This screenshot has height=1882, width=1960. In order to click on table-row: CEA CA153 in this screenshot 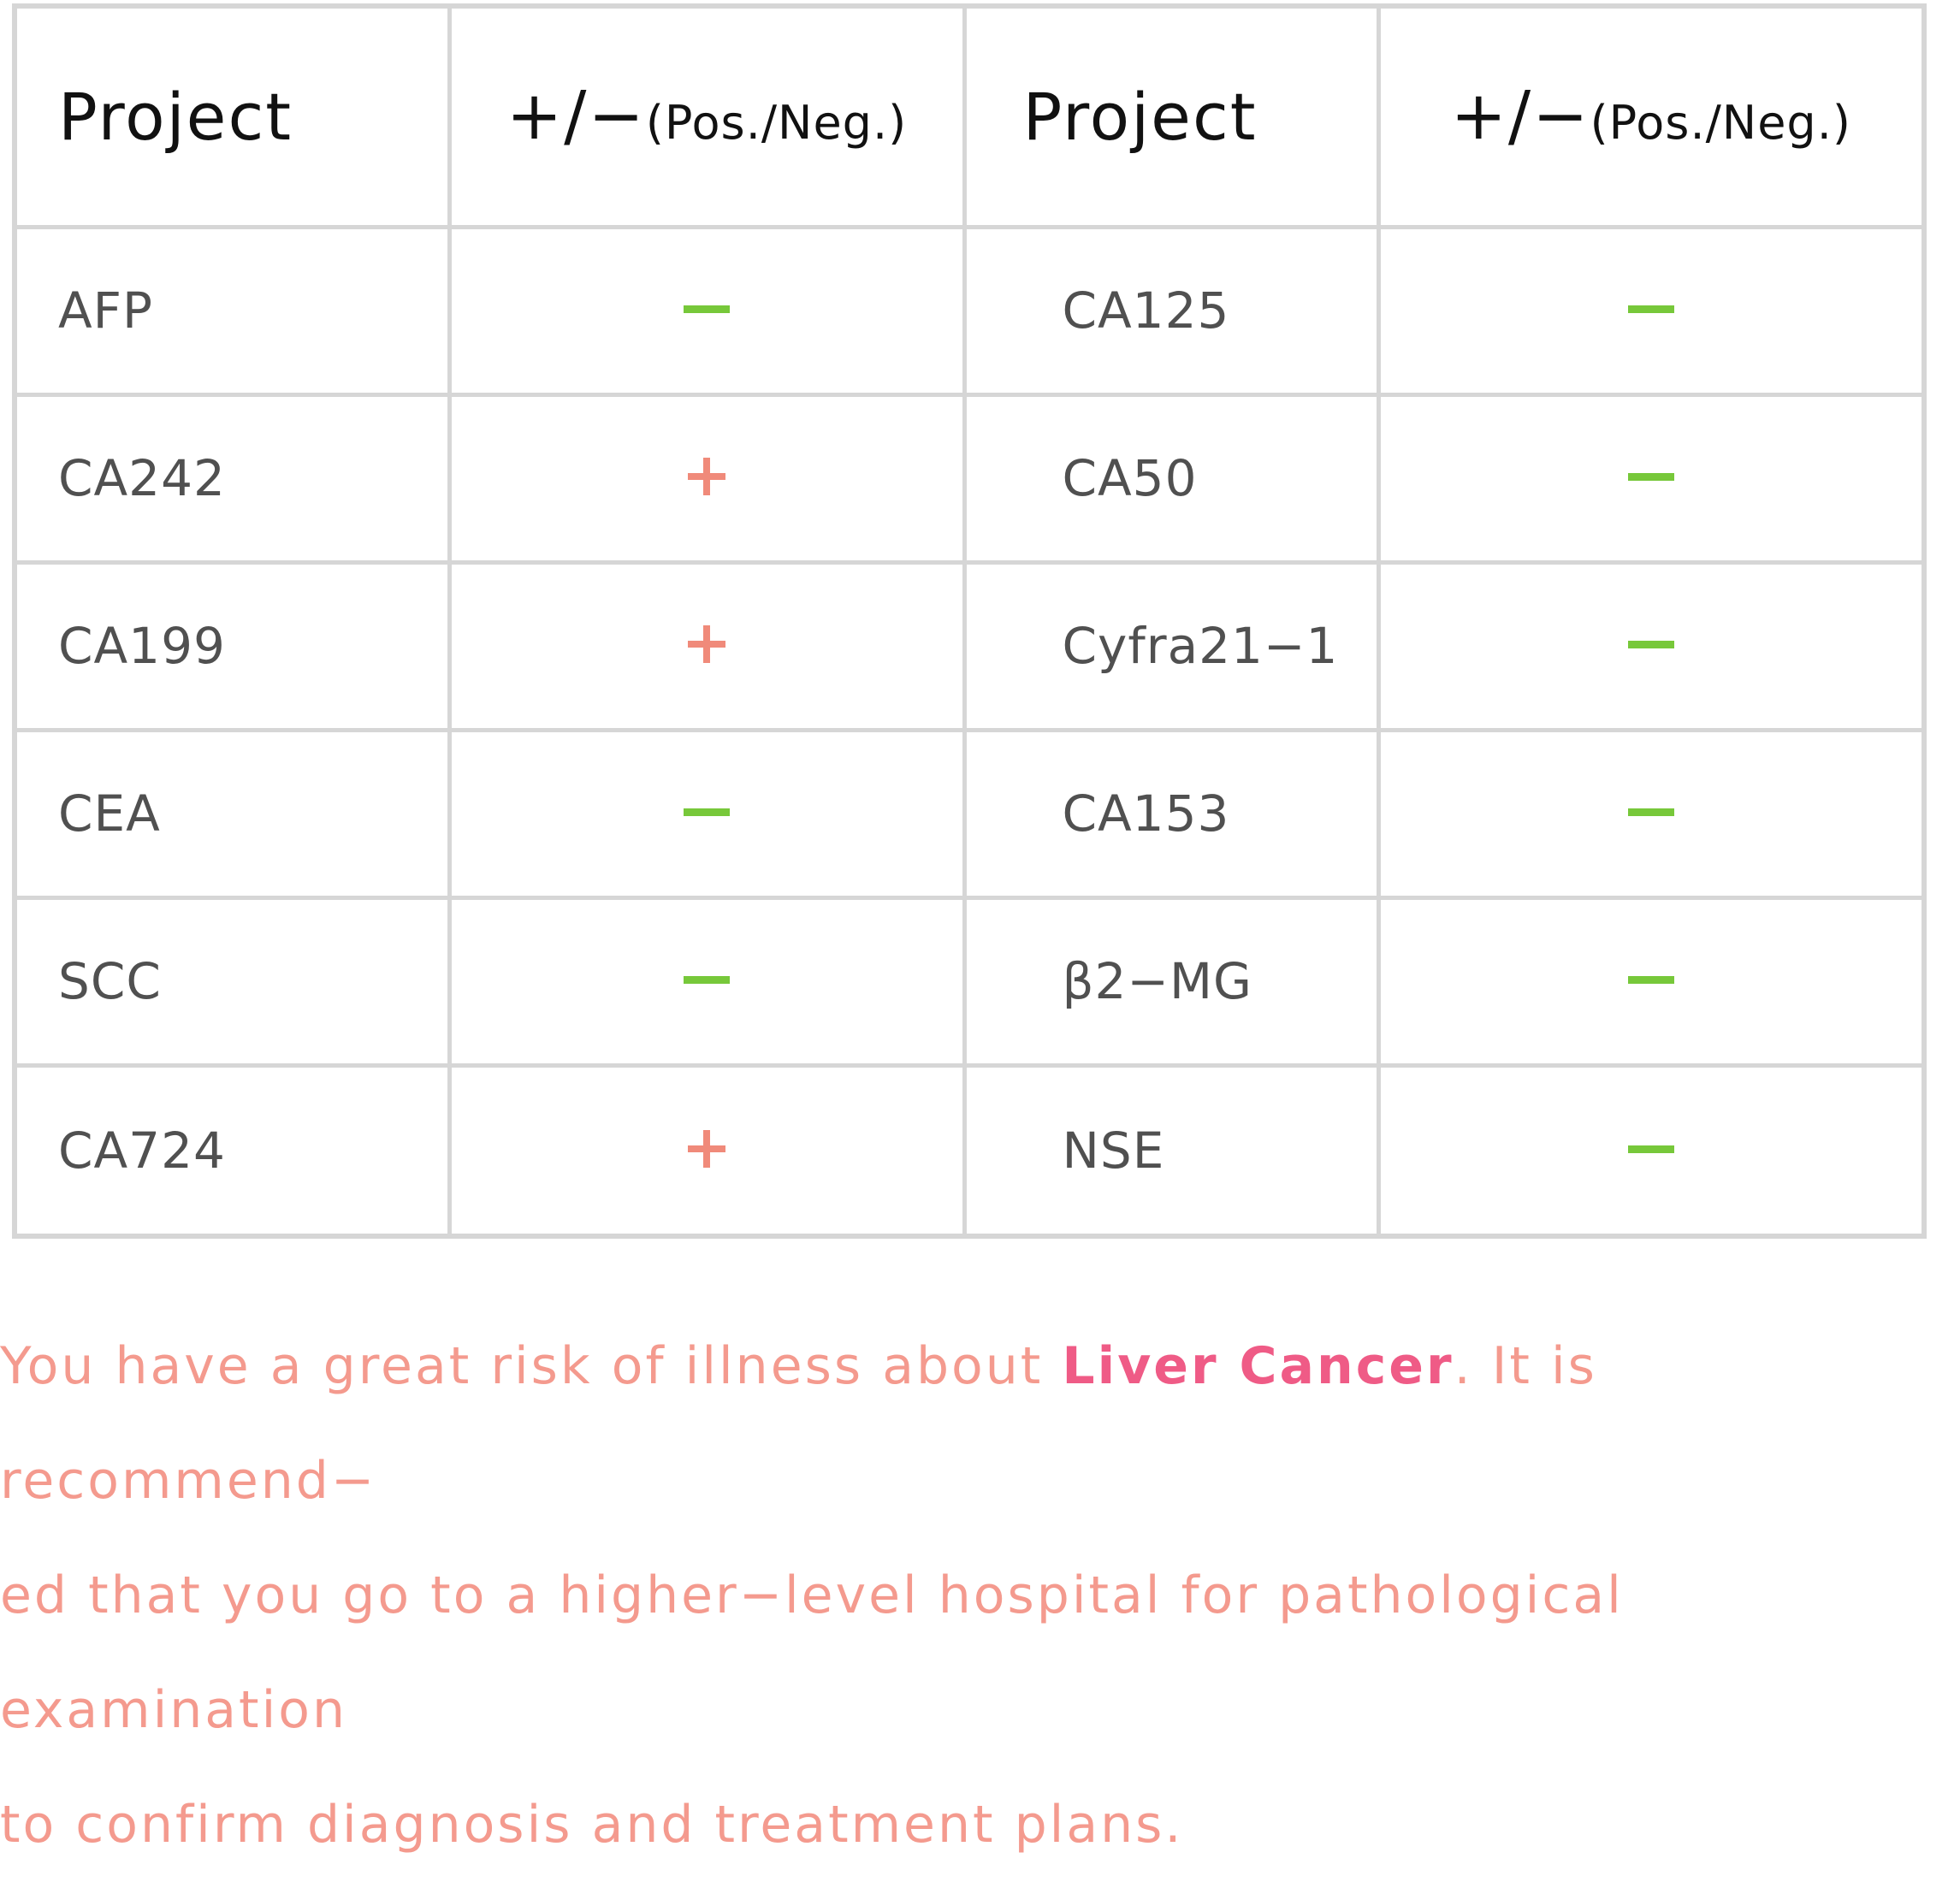, I will do `click(969, 814)`.